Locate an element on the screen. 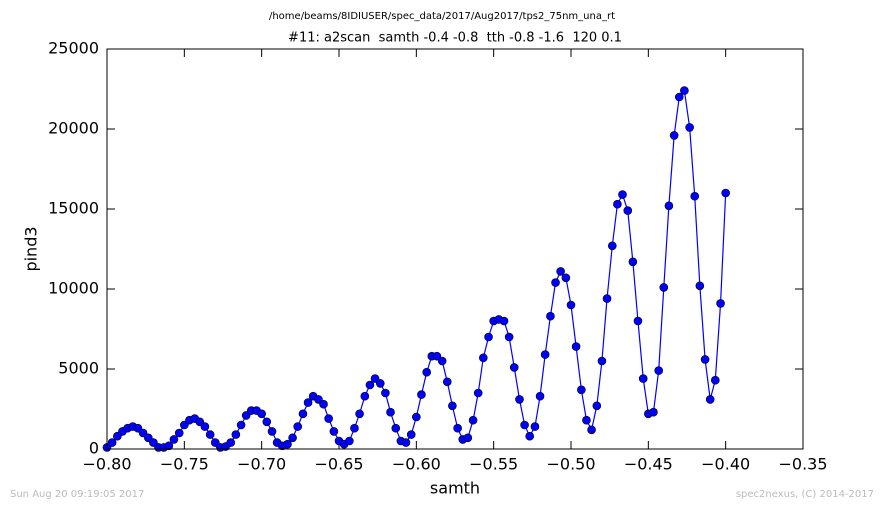  x-axis-label: samth is located at coordinates (455, 488).